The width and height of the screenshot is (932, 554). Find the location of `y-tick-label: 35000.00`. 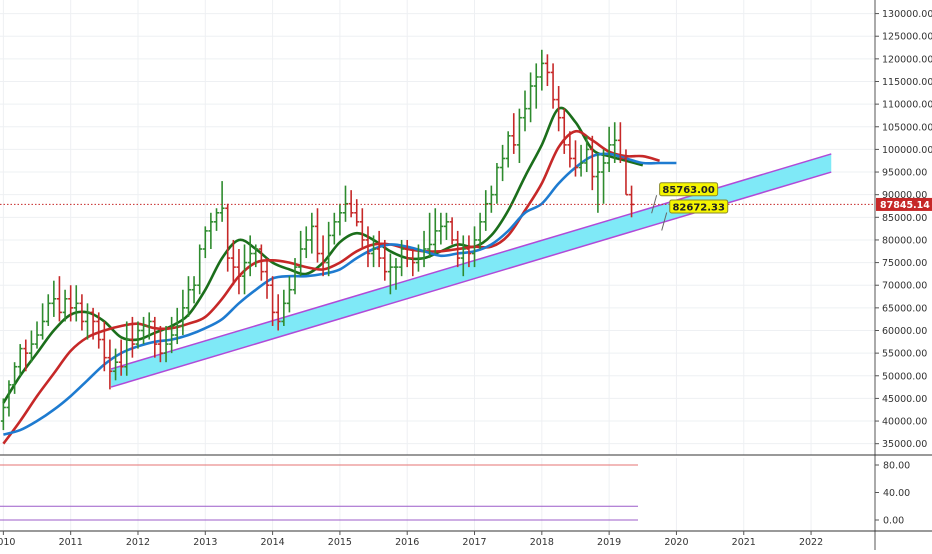

y-tick-label: 35000.00 is located at coordinates (904, 444).